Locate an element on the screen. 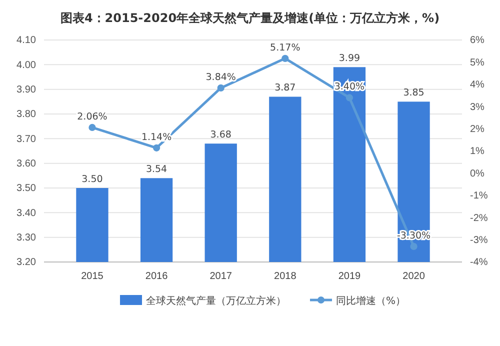 The width and height of the screenshot is (500, 346). y-tick-label: 4.10 is located at coordinates (26, 40).